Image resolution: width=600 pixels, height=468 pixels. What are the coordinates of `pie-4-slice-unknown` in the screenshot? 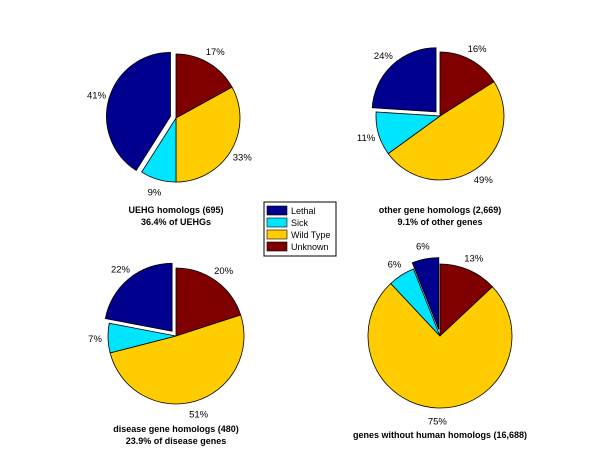 It's located at (466, 300).